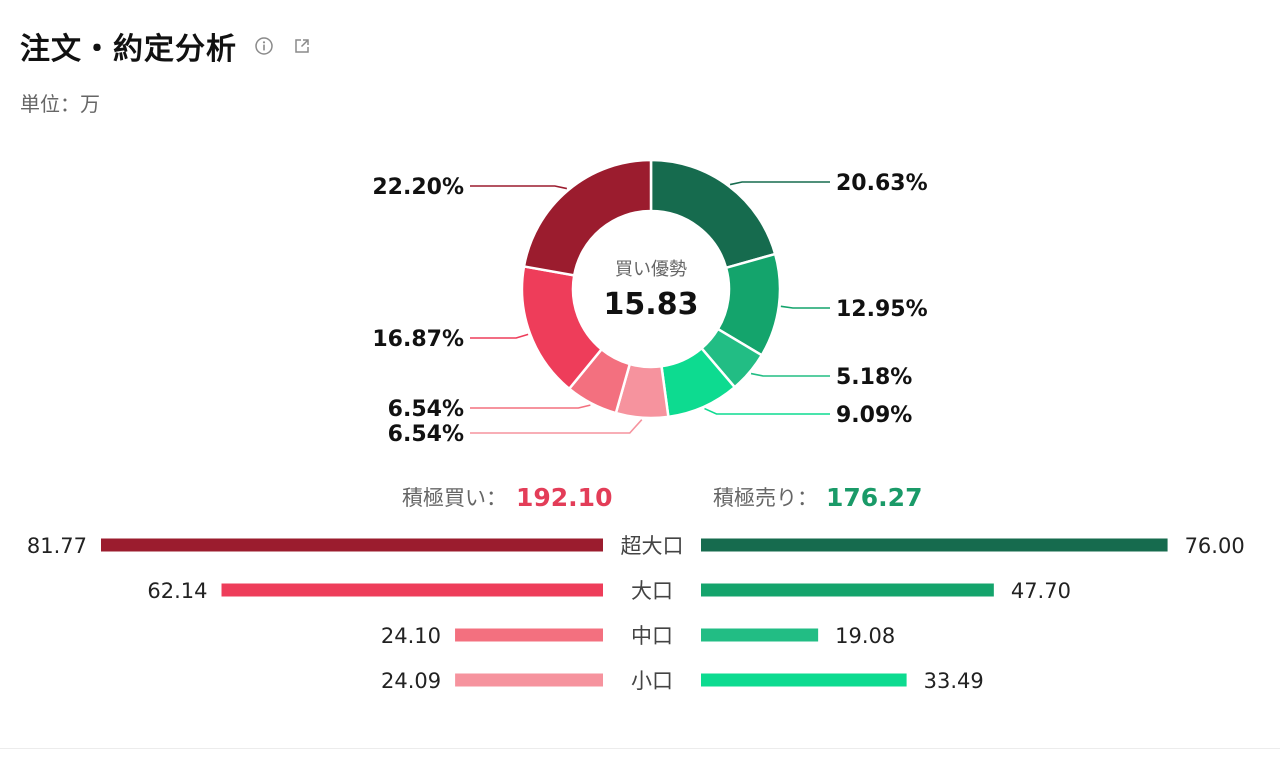 This screenshot has height=762, width=1280. Describe the element at coordinates (264, 46) in the screenshot. I see `info-icon` at that location.